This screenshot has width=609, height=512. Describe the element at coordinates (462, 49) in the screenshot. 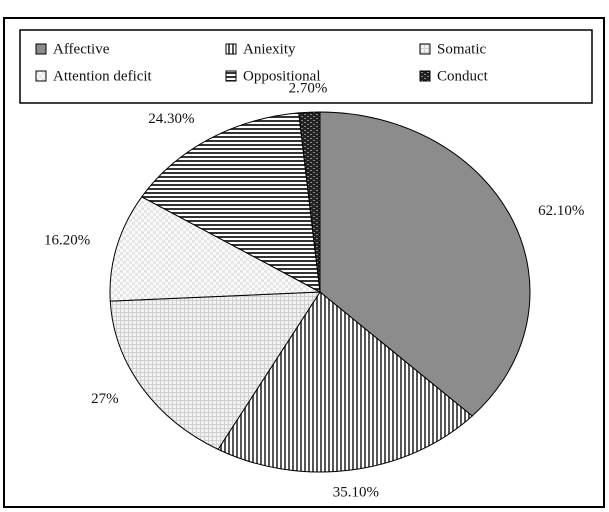

I see `legend-label: Somatic` at that location.